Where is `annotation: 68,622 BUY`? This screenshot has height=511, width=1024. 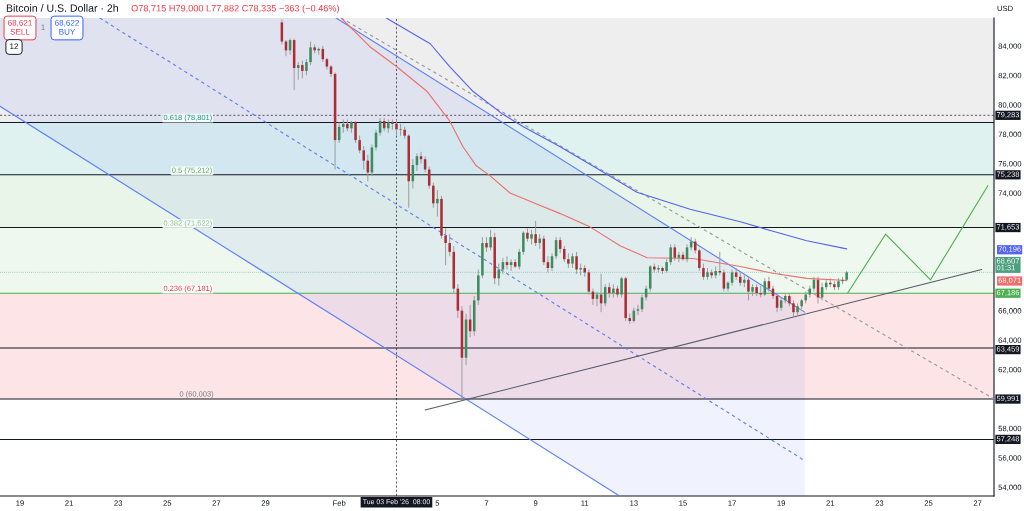 annotation: 68,622 BUY is located at coordinates (67, 27).